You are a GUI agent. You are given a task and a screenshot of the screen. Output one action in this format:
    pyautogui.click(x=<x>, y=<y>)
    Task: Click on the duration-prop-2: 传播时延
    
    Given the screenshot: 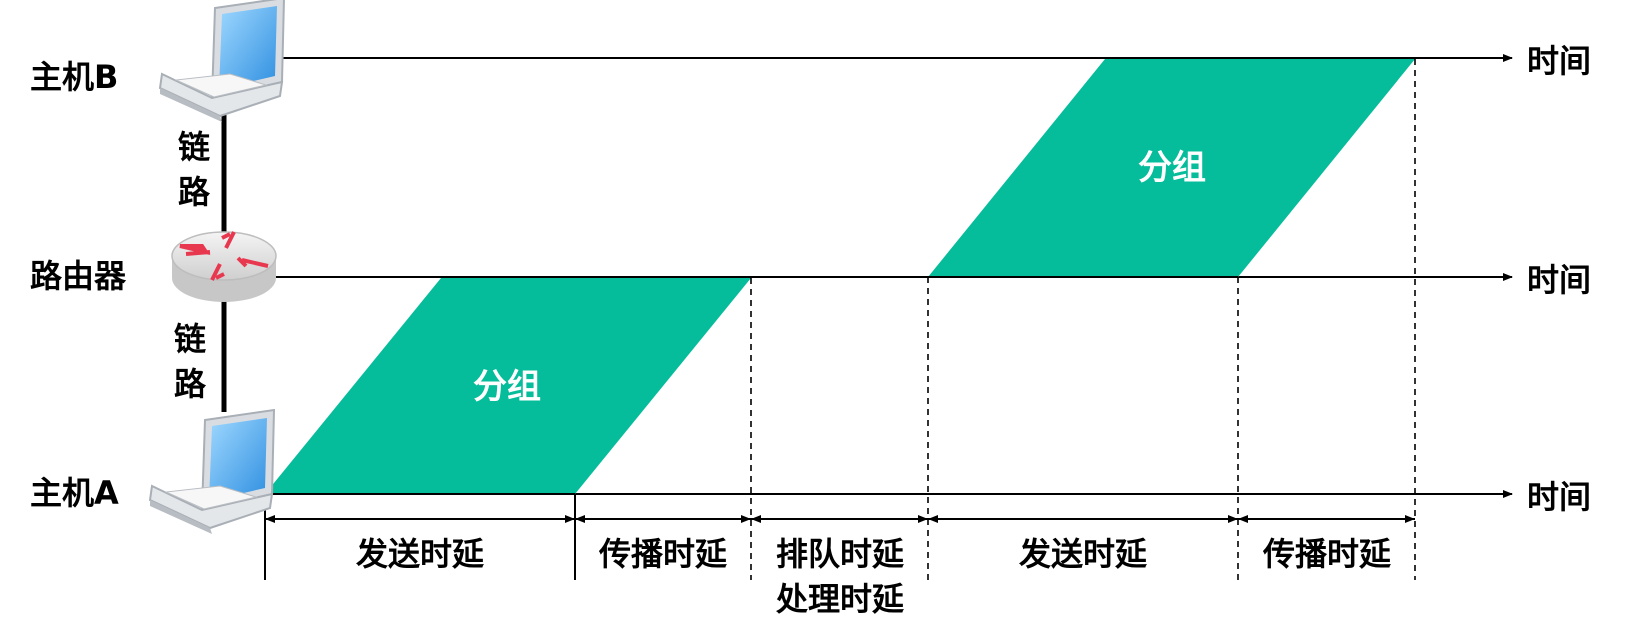 What is the action you would take?
    pyautogui.click(x=1327, y=554)
    